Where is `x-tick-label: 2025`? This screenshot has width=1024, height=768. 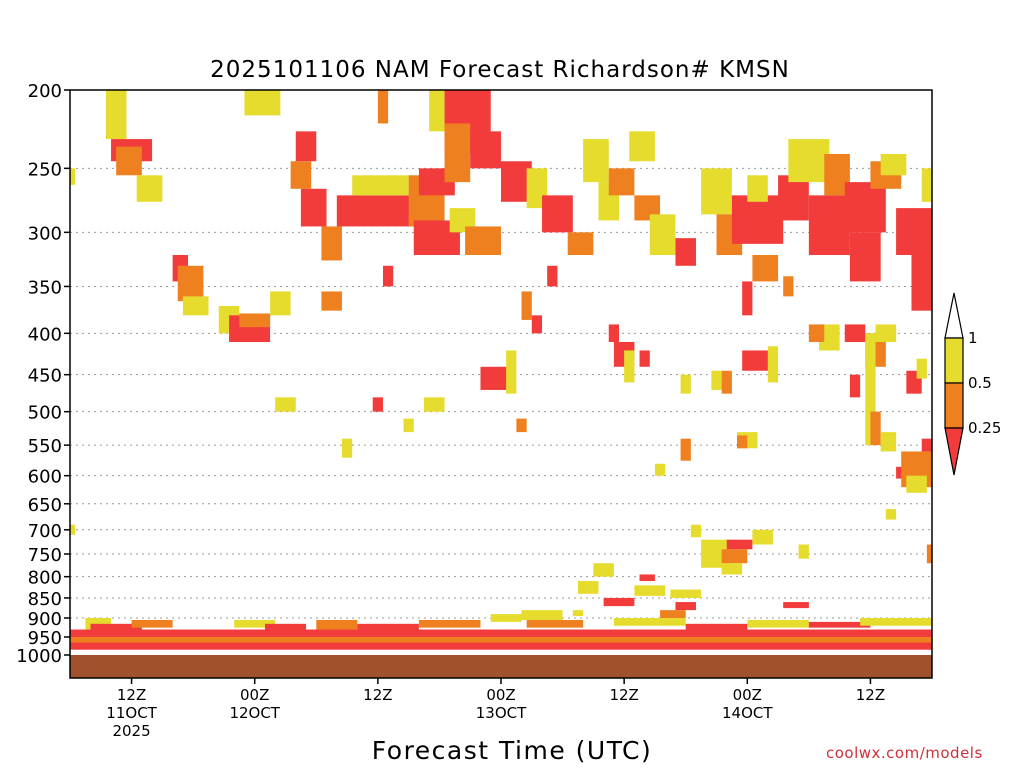
x-tick-label: 2025 is located at coordinates (131, 731).